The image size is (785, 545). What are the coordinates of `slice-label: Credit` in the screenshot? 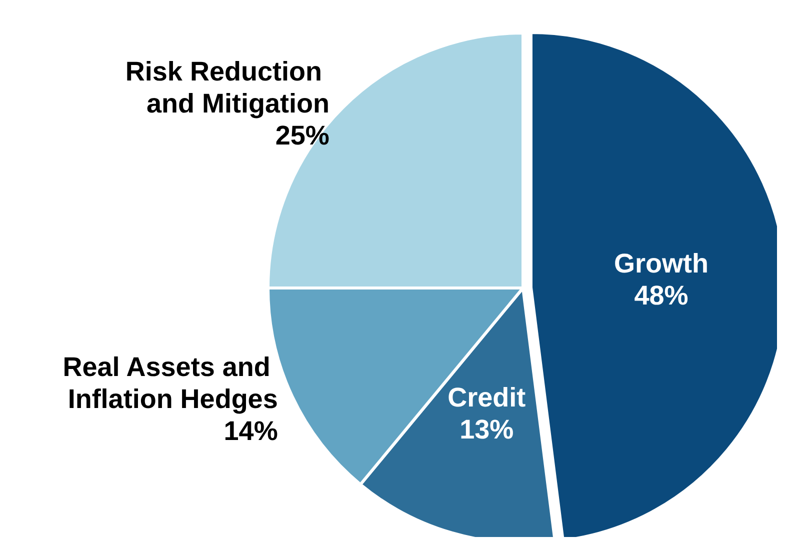 It's located at (487, 397).